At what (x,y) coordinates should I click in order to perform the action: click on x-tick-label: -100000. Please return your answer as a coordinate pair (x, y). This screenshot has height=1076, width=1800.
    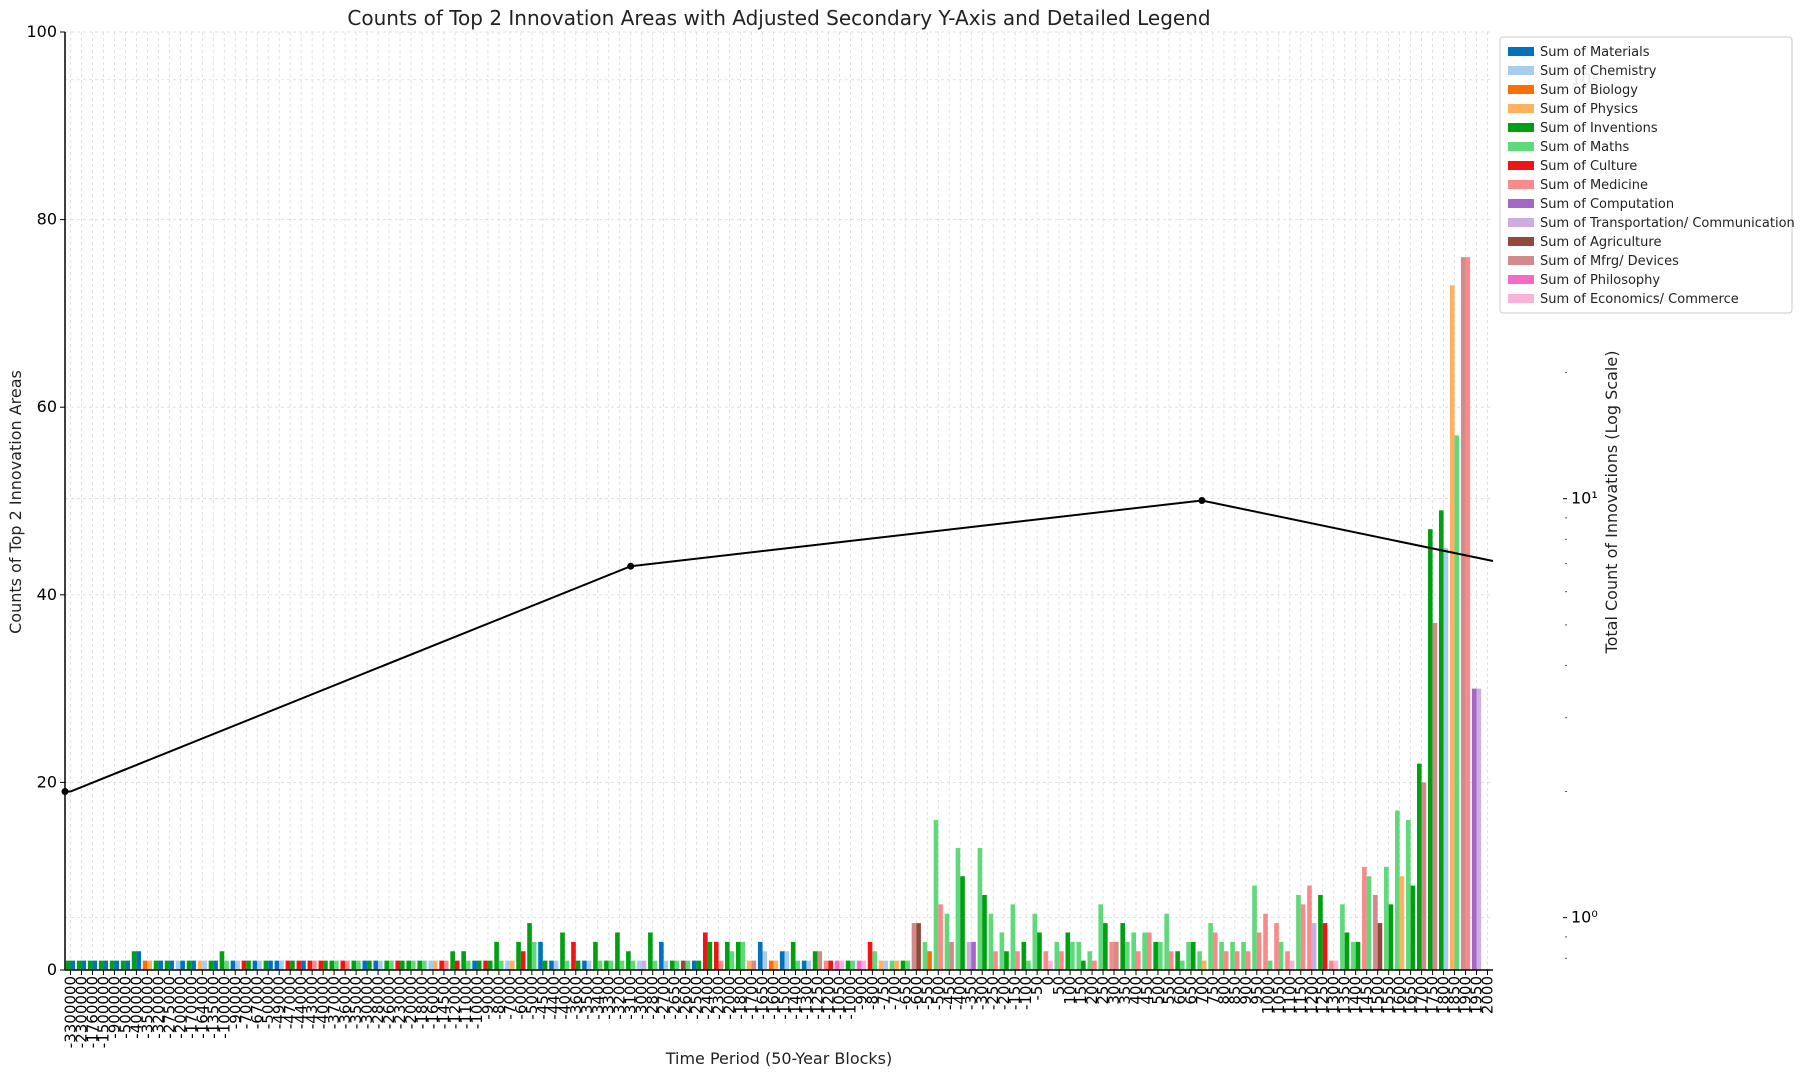
    Looking at the image, I should click on (224, 1007).